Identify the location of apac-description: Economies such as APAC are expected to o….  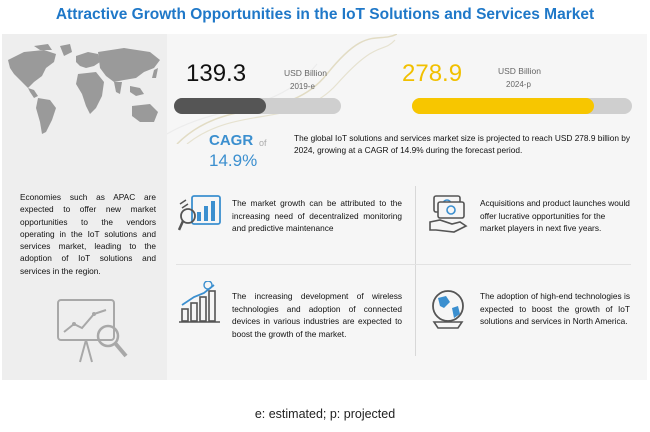
(88, 234).